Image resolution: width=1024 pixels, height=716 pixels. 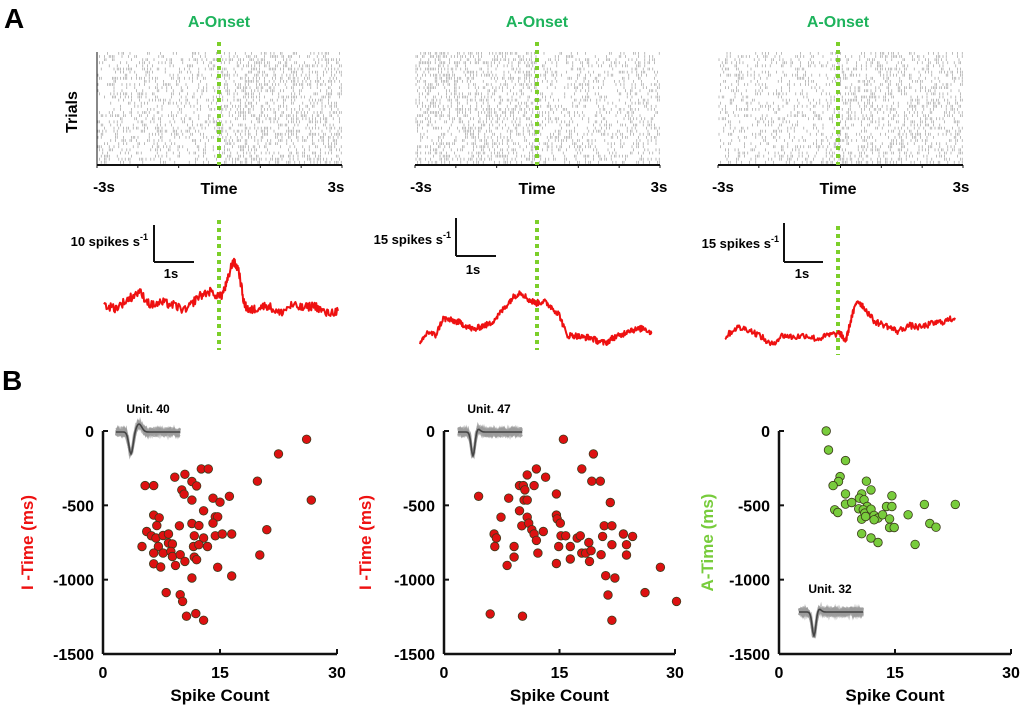 I want to click on unit-waveform-inset: Unit. 47, so click(x=490, y=431).